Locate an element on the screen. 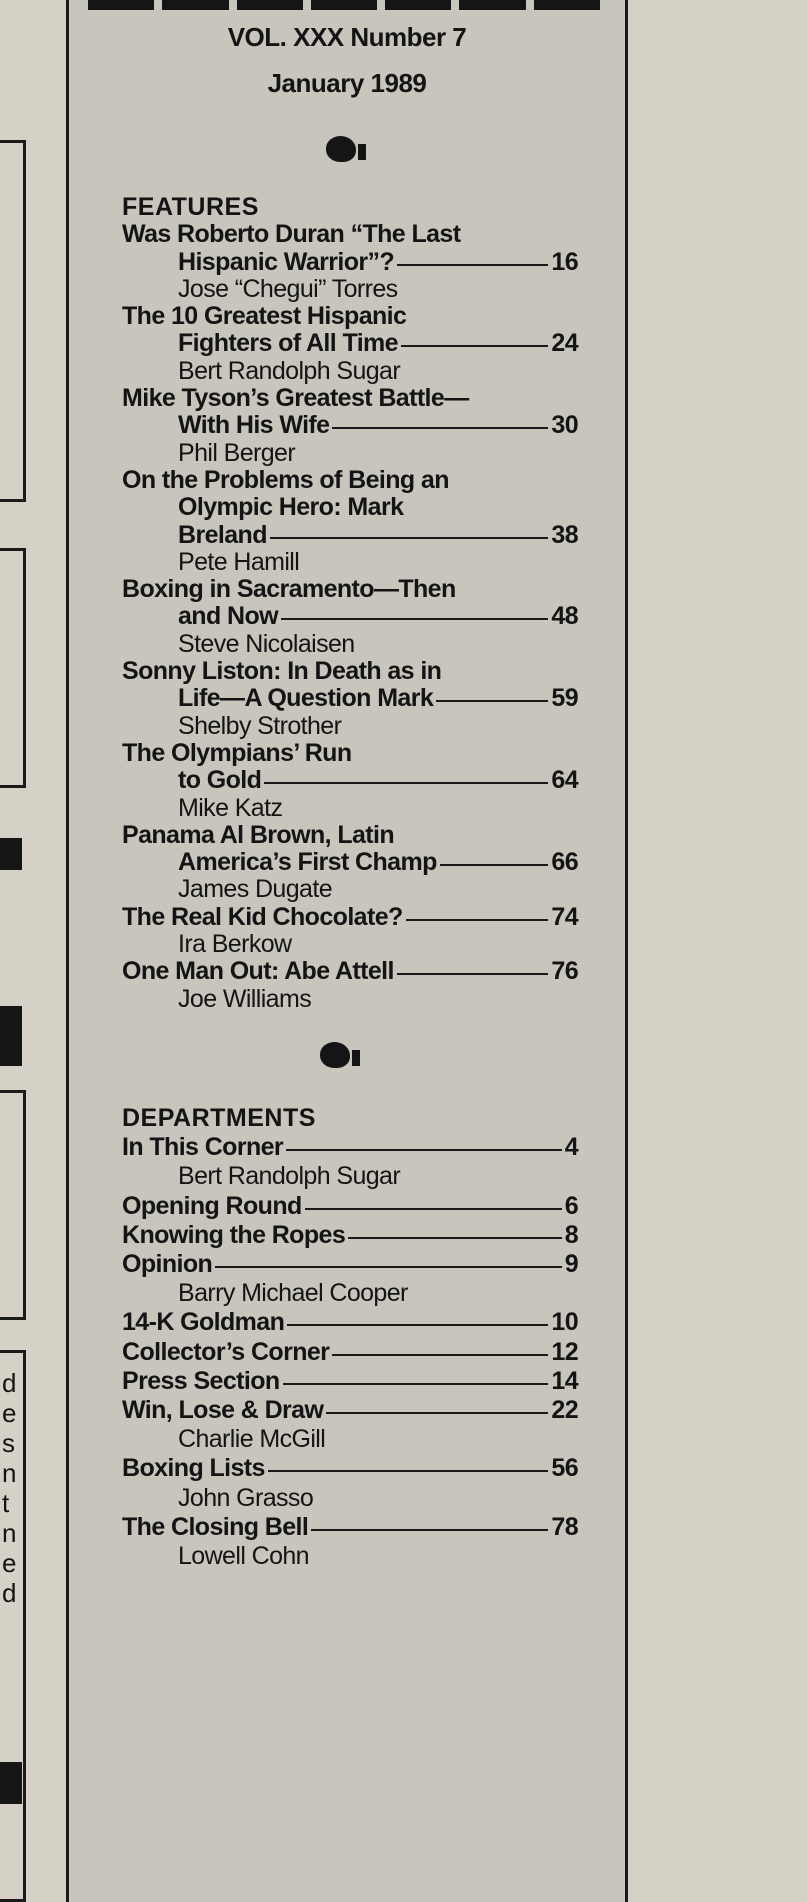 This screenshot has height=1902, width=807. entry-title: 14-K Goldman is located at coordinates (203, 1322).